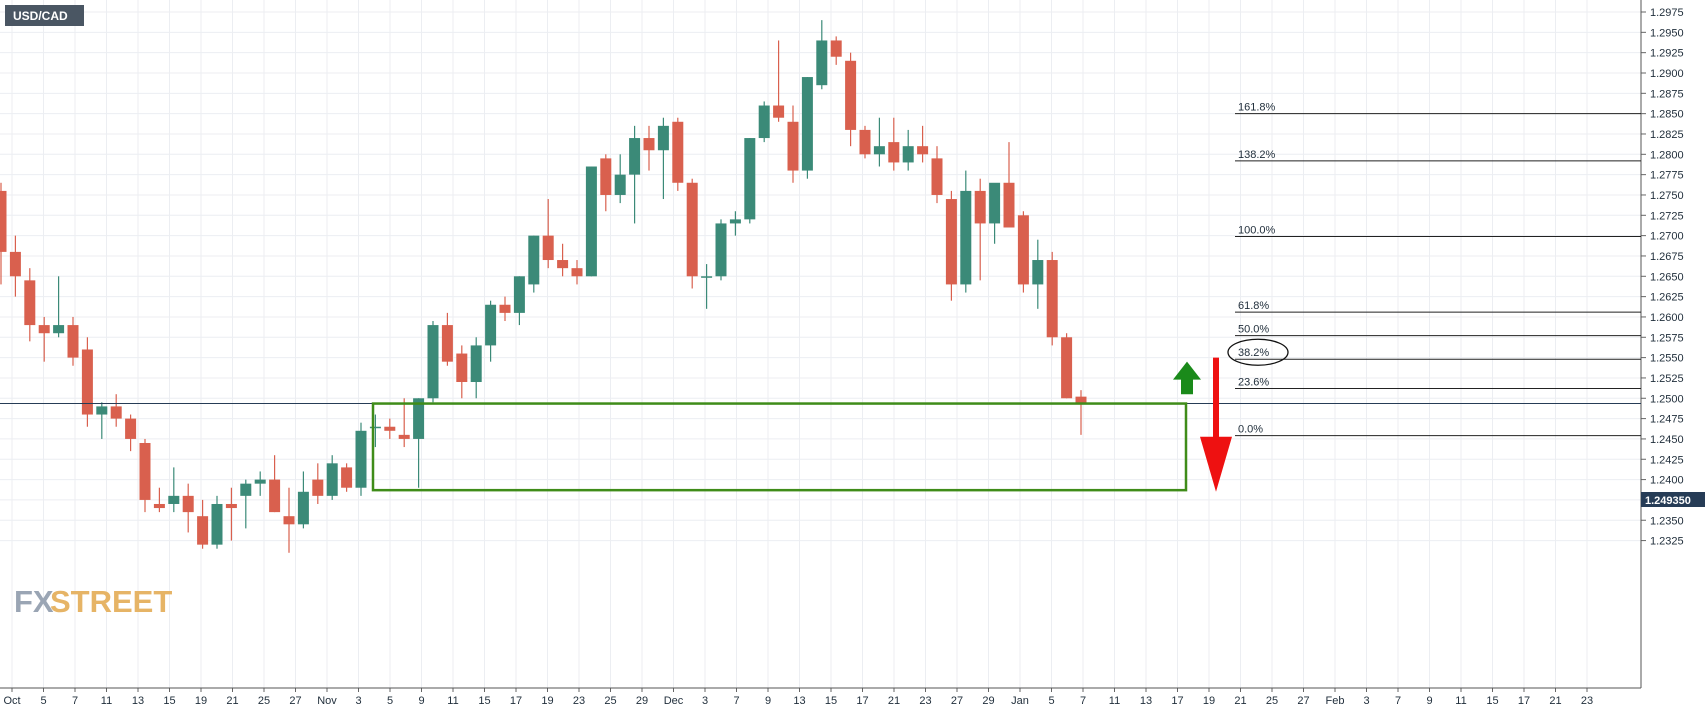 This screenshot has width=1707, height=712. What do you see at coordinates (1187, 378) in the screenshot?
I see `green-up-arrow` at bounding box center [1187, 378].